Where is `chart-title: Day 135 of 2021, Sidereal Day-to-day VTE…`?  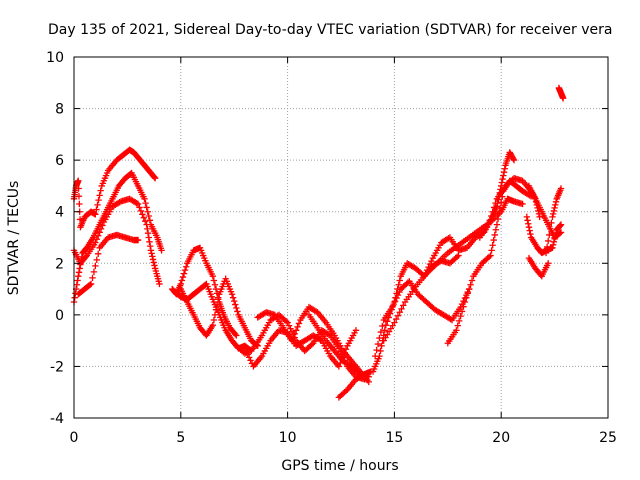
chart-title: Day 135 of 2021, Sidereal Day-to-day VTE… is located at coordinates (330, 30).